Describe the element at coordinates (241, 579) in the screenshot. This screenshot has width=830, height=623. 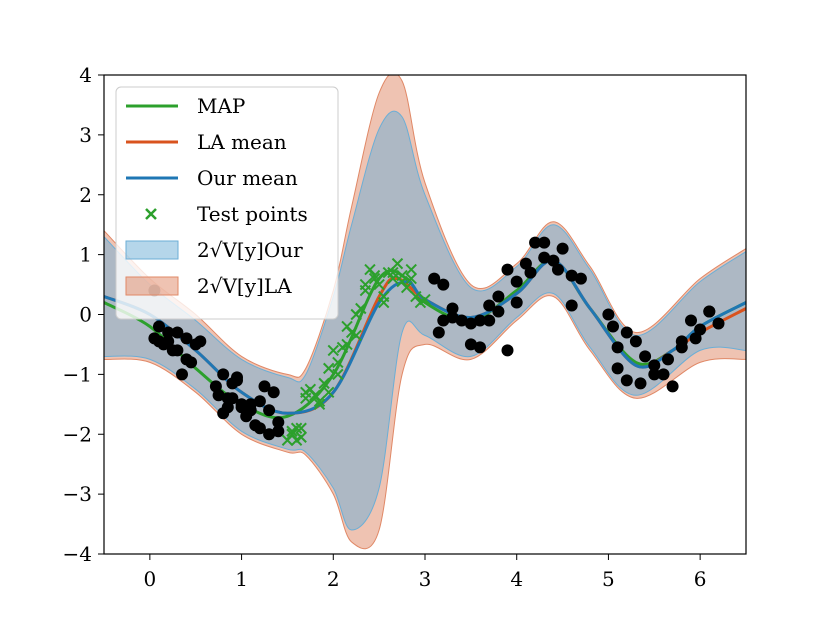
I see `x-tick-label: 1` at that location.